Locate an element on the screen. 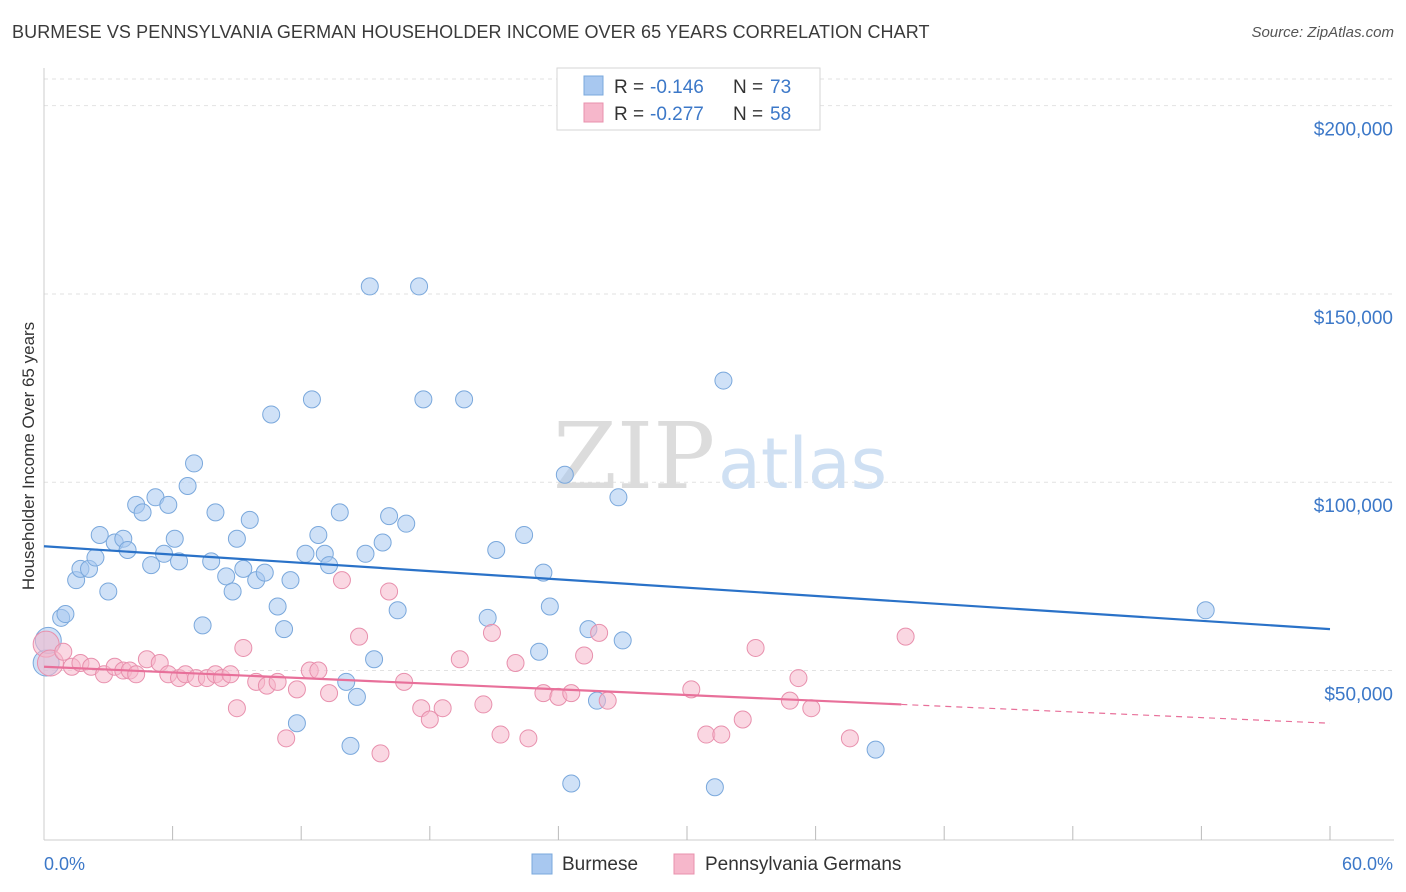 Image resolution: width=1406 pixels, height=892 pixels. legend-label-penn-germans: Pennsylvania Germans is located at coordinates (803, 864).